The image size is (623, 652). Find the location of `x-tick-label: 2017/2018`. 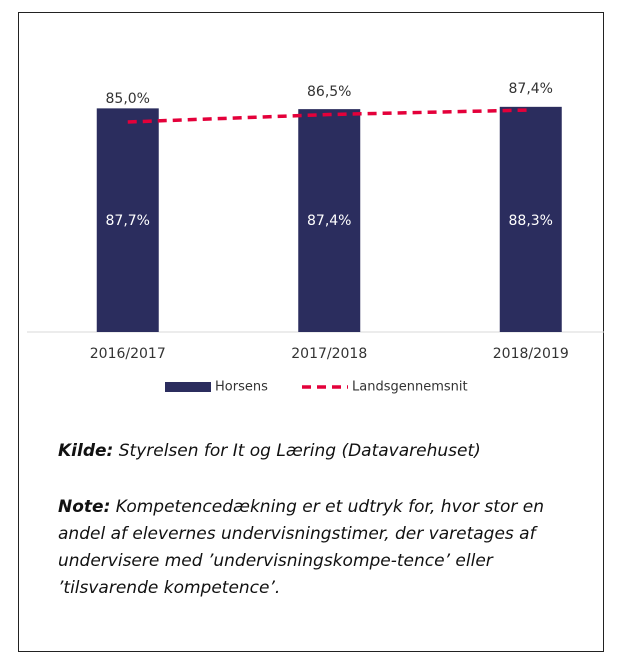

x-tick-label: 2017/2018 is located at coordinates (329, 354).